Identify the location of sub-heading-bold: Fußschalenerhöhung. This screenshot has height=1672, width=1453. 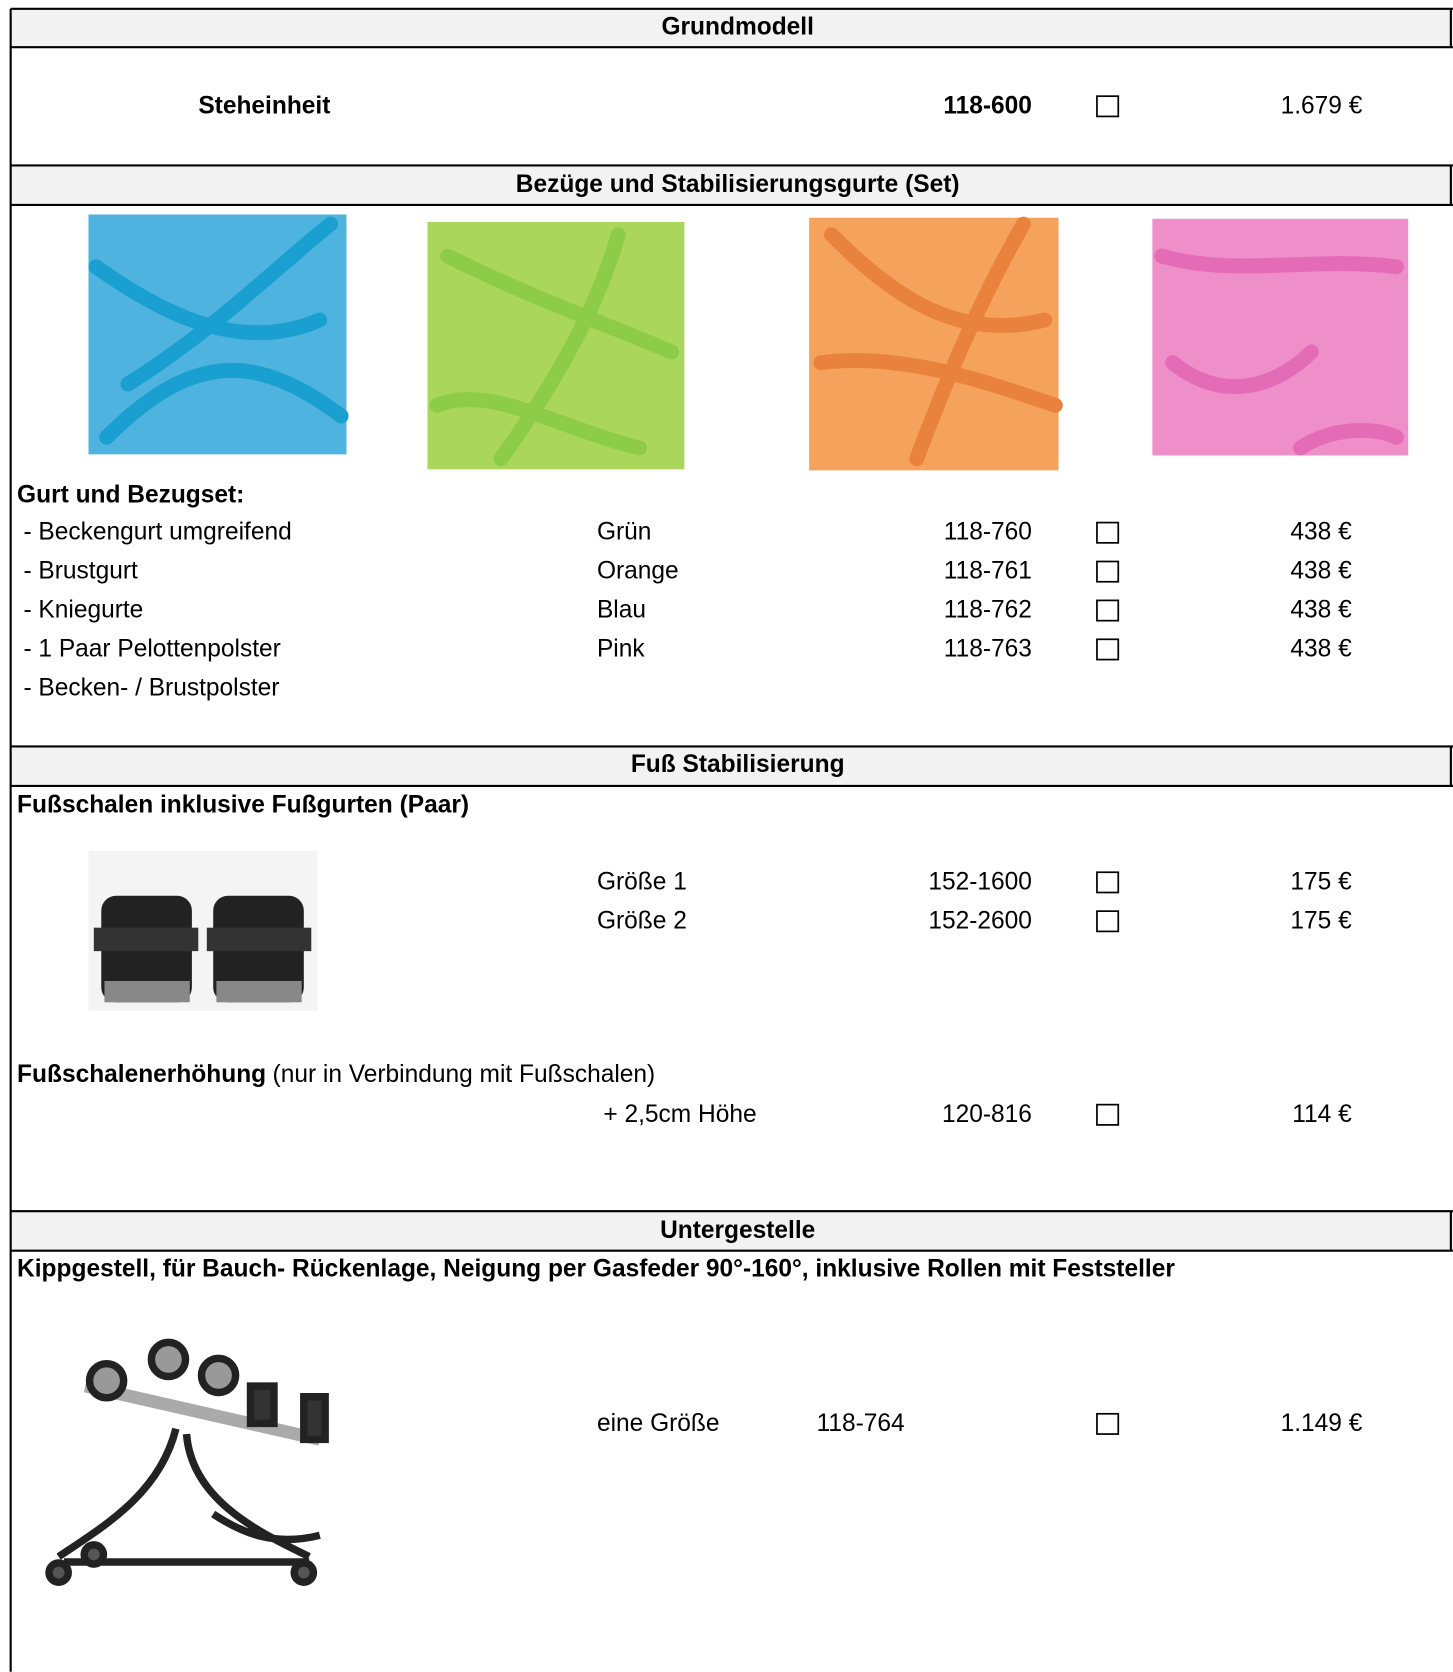
(141, 1074).